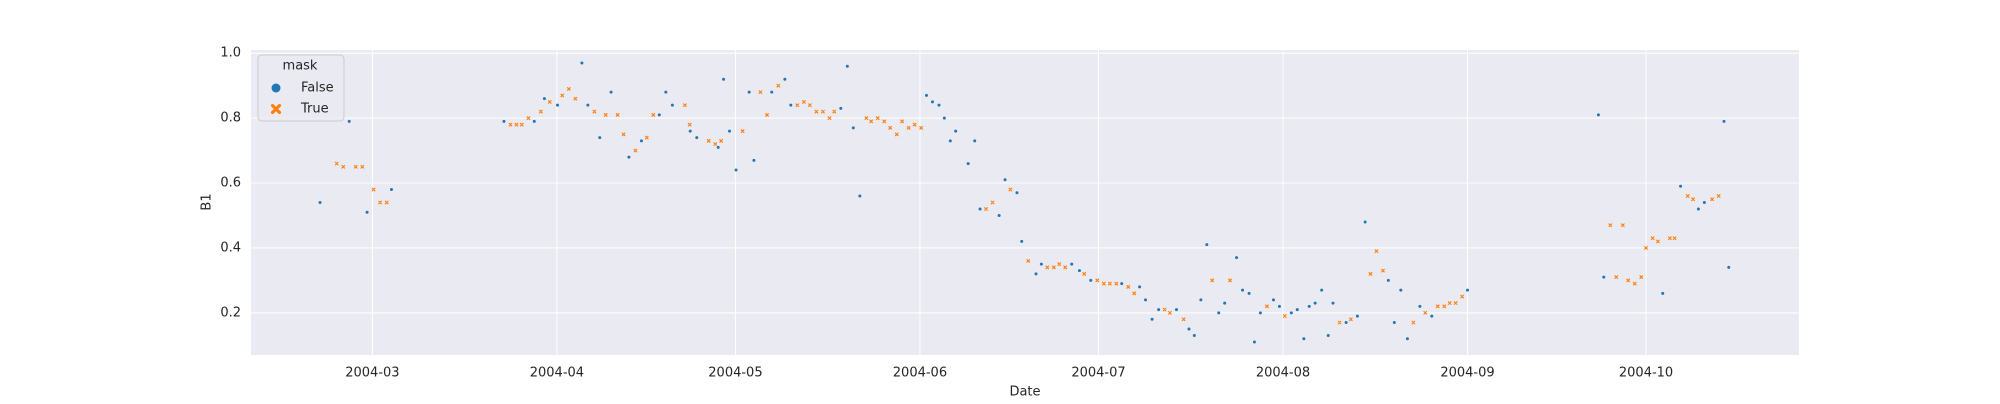 This screenshot has height=404, width=2000. Describe the element at coordinates (230, 312) in the screenshot. I see `y-tick-label: 0.2` at that location.